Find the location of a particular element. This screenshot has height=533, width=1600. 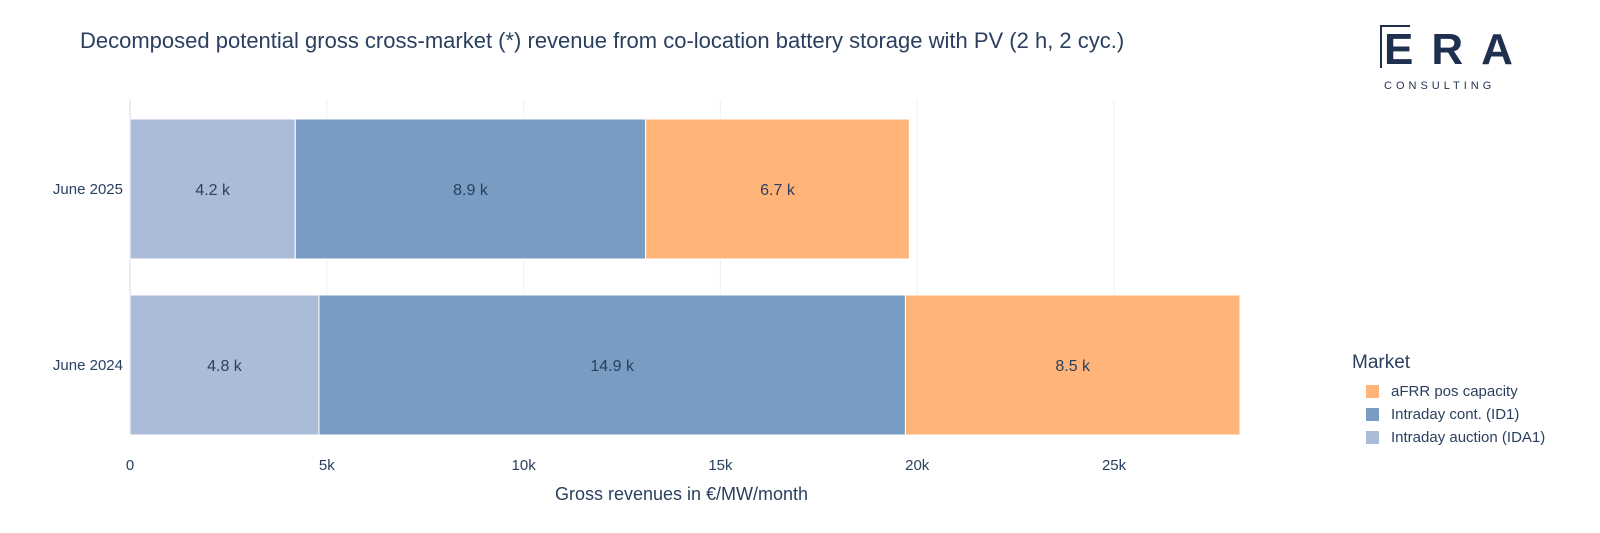

logo-frame is located at coordinates (1395, 46).